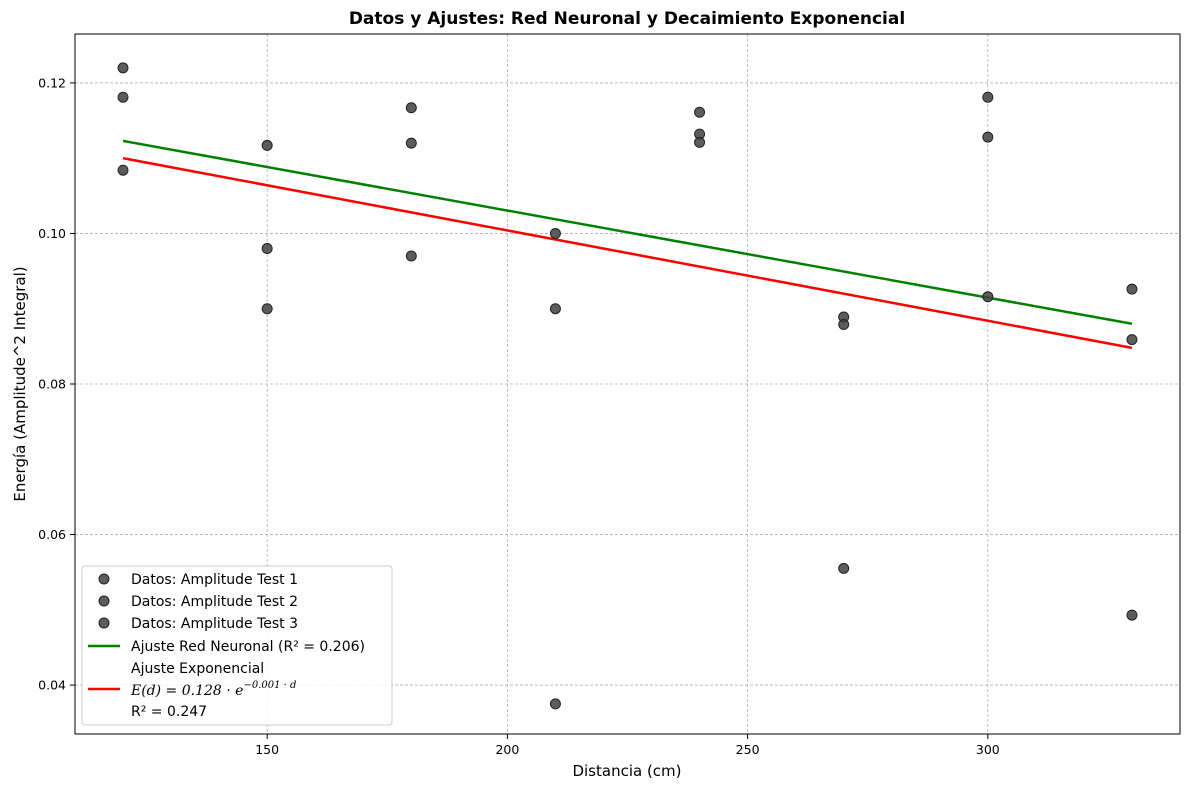  What do you see at coordinates (248, 647) in the screenshot?
I see `legend-label-neural: Ajuste Red Neuronal (R² = 0.206)` at bounding box center [248, 647].